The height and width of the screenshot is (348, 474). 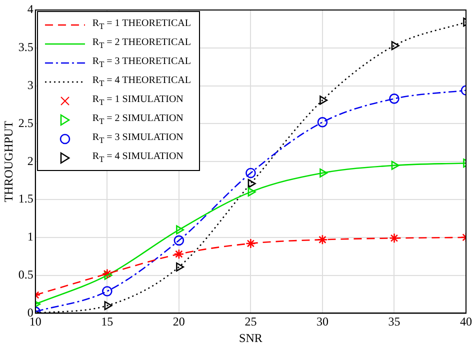 I want to click on y-tick-label: 3.5, so click(x=26, y=47).